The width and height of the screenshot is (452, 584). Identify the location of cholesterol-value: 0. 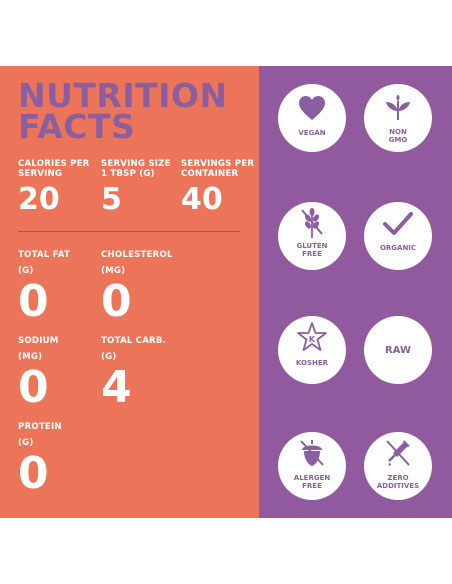
(116, 301).